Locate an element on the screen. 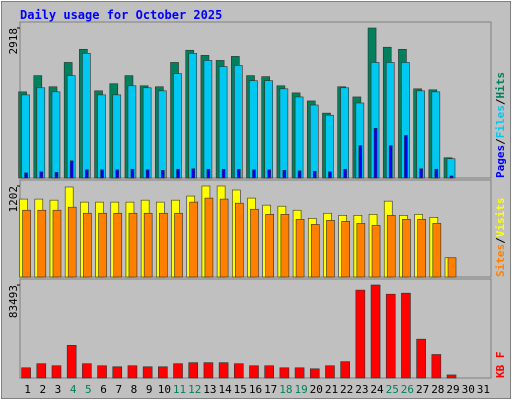 This screenshot has width=512, height=404. y-tick-label: 2918 is located at coordinates (13, 41).